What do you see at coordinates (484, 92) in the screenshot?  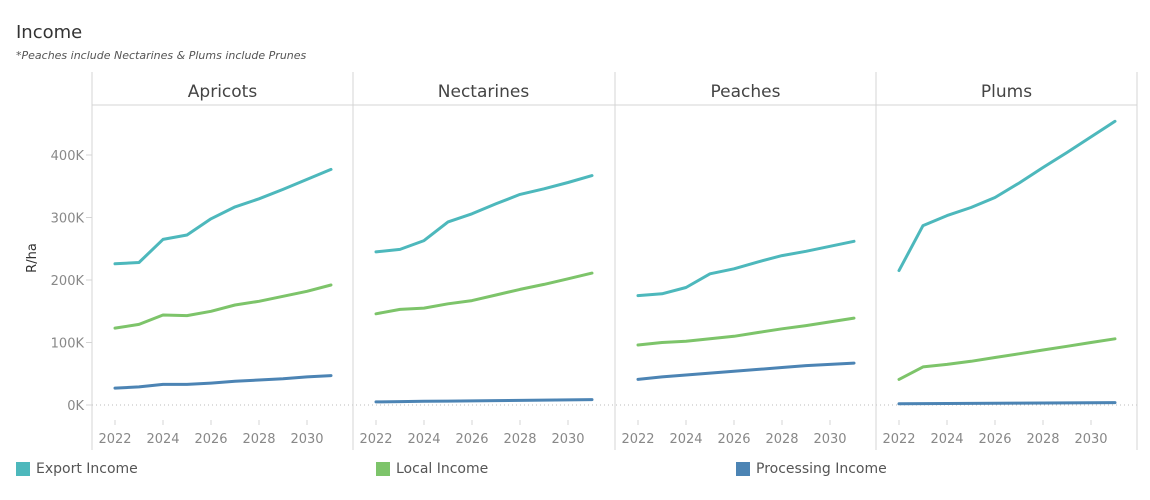 I see `panel-title-nectarines: Nectarines` at bounding box center [484, 92].